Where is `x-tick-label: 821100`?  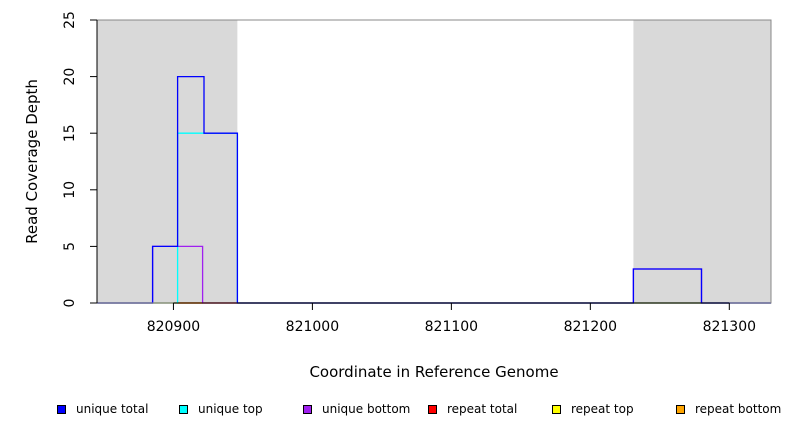
x-tick-label: 821100 is located at coordinates (451, 327).